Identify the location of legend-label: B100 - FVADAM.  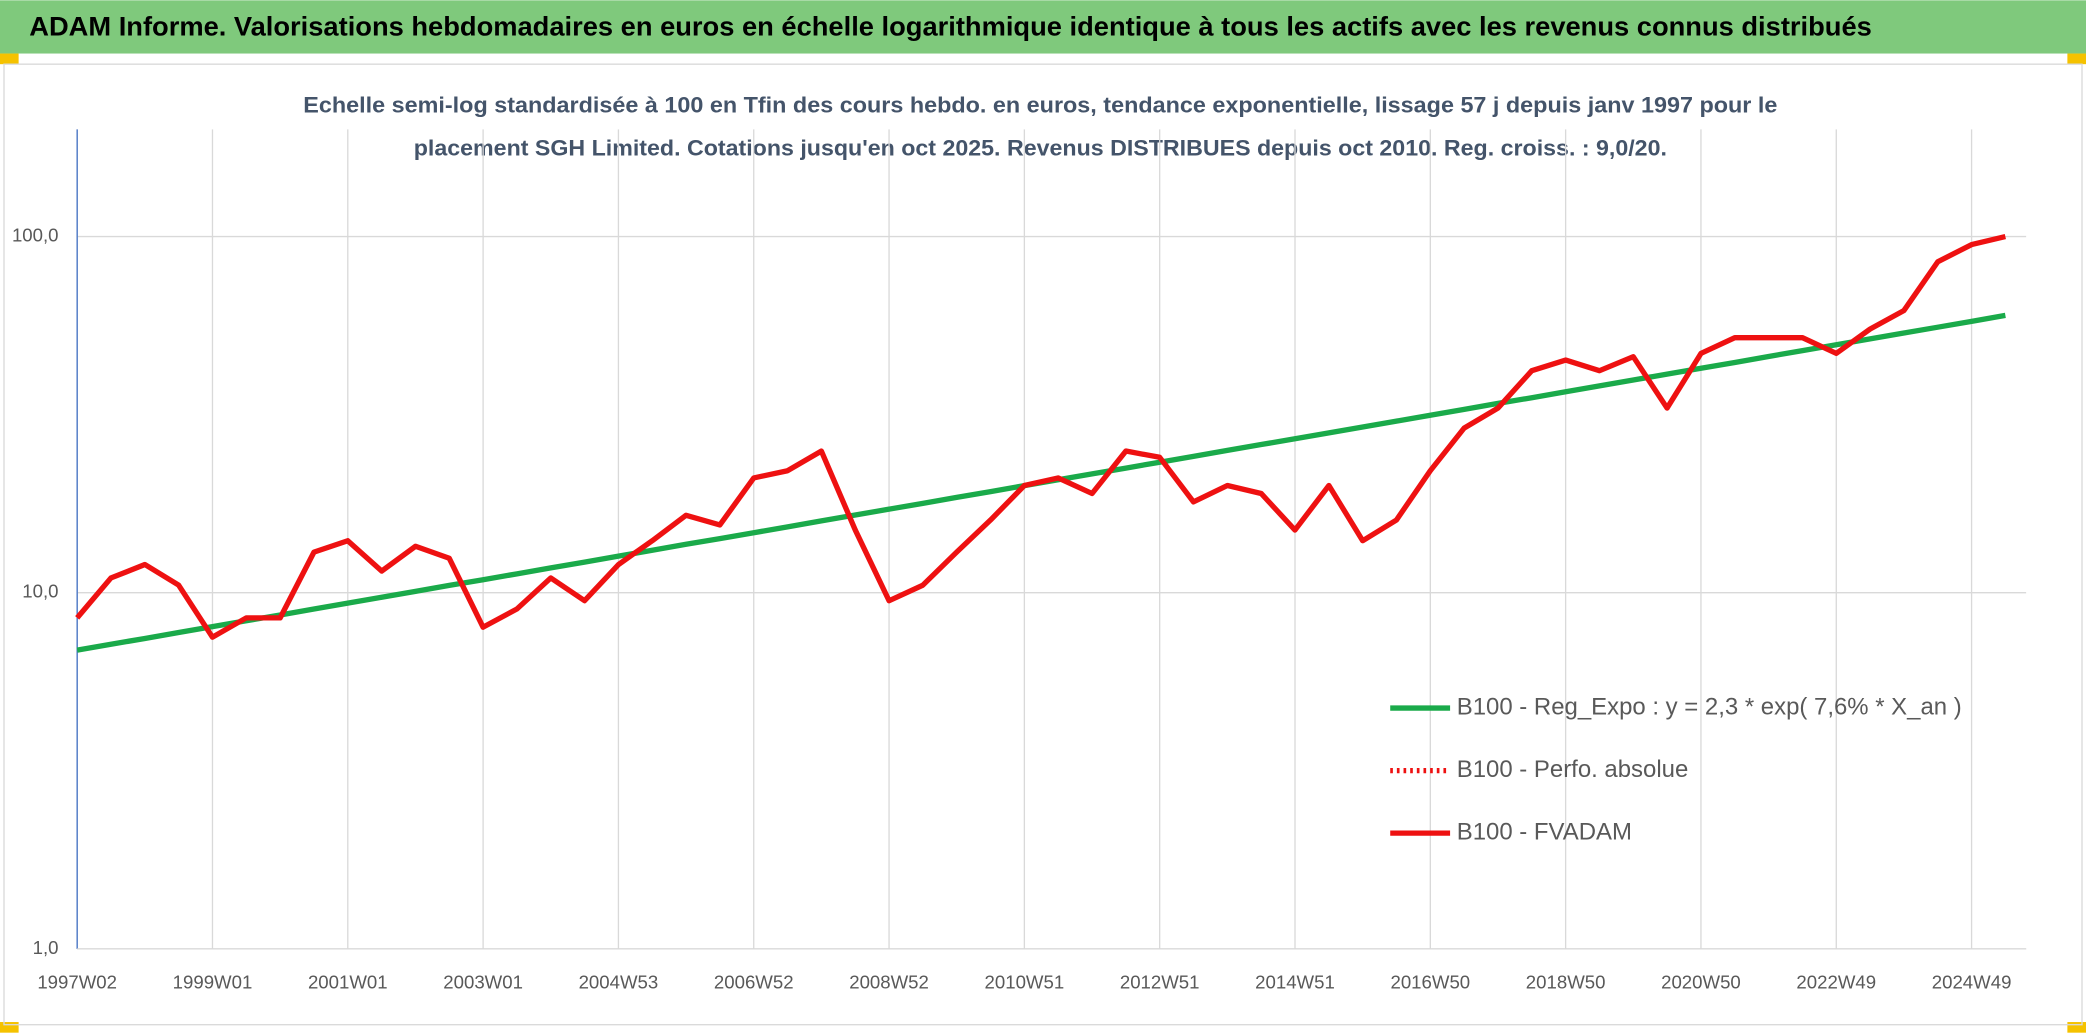
(1544, 831).